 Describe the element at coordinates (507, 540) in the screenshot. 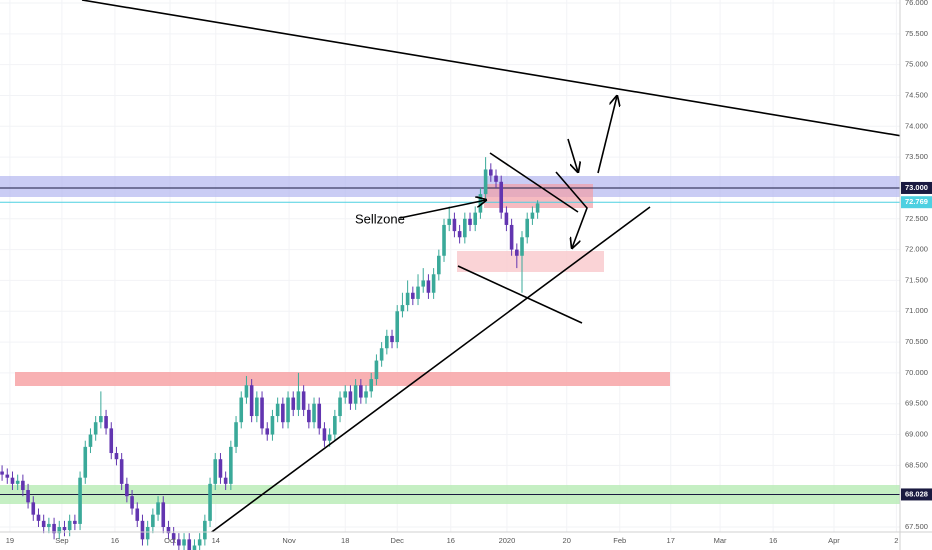

I see `x-tick-label: 2020` at that location.